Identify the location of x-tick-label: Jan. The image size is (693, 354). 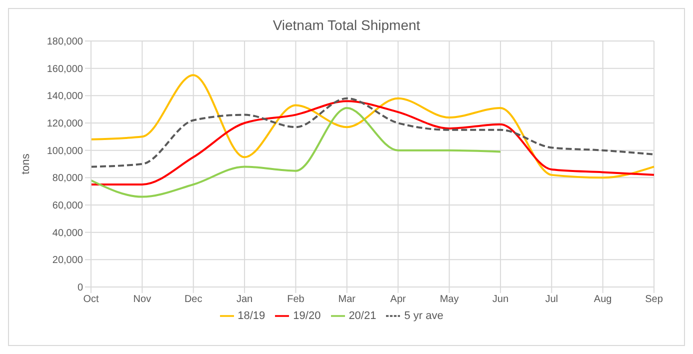
(244, 300).